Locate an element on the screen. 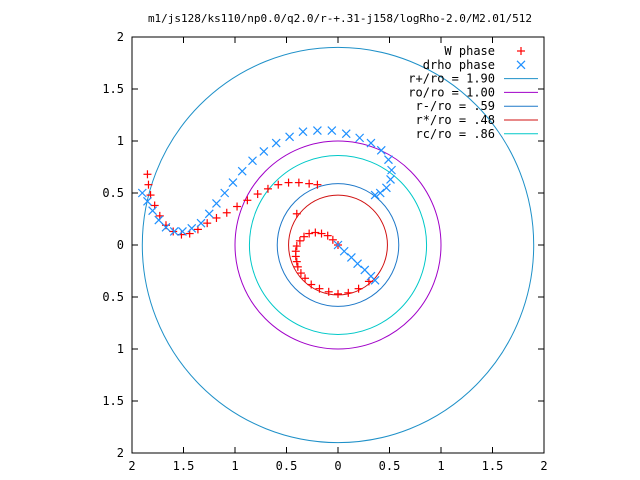  y-tick-label-6: 1 is located at coordinates (120, 349).